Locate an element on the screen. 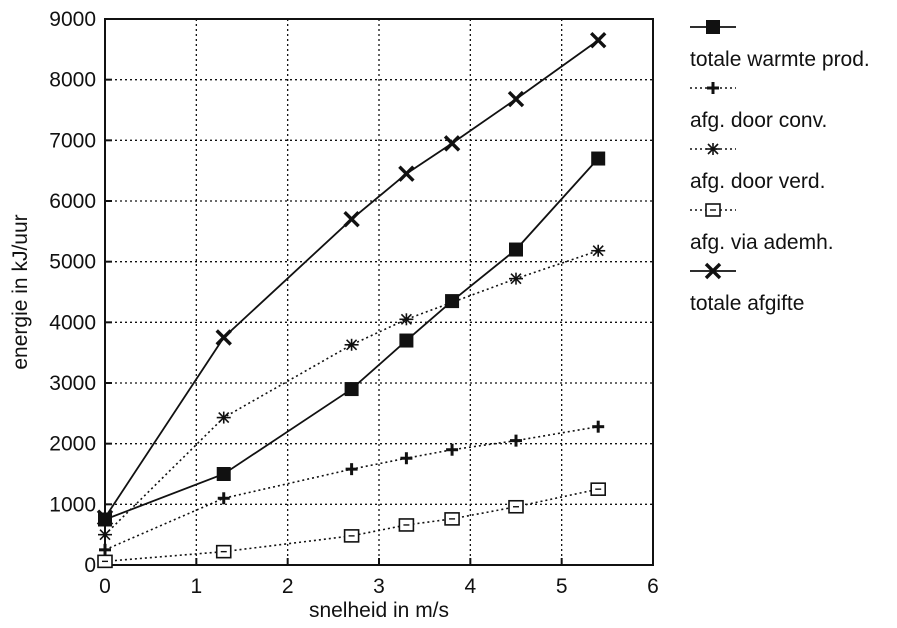 The image size is (897, 628). legend-item-totale-warmte-prod: totale warmte prod. is located at coordinates (786, 44).